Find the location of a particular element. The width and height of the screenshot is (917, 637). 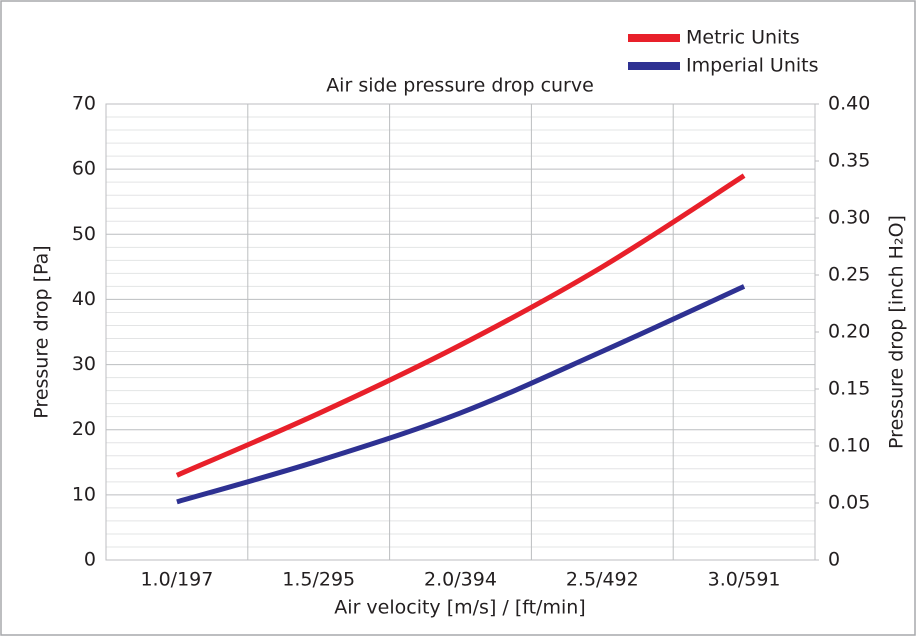

y-tick-label: 60 is located at coordinates (84, 169).